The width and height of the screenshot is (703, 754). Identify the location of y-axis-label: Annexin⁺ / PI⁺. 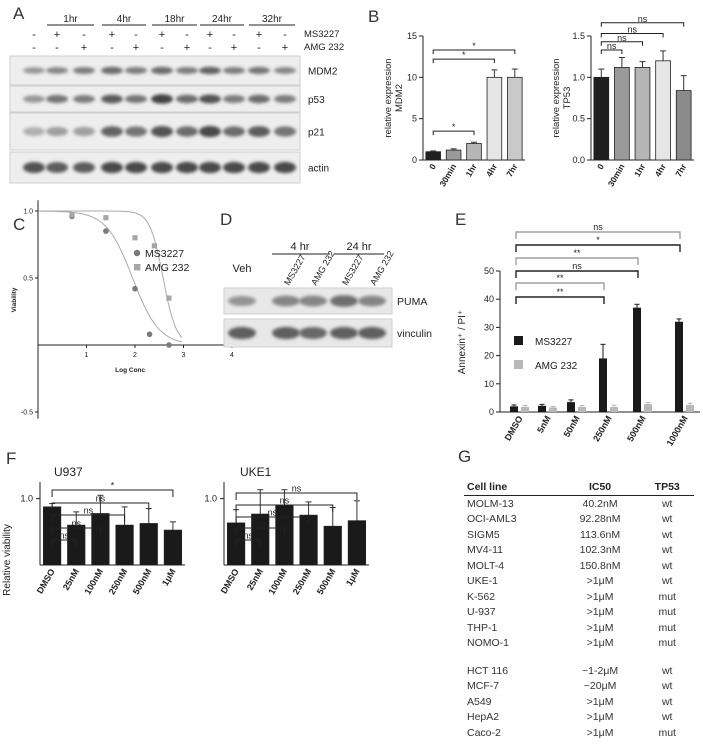
(462, 342).